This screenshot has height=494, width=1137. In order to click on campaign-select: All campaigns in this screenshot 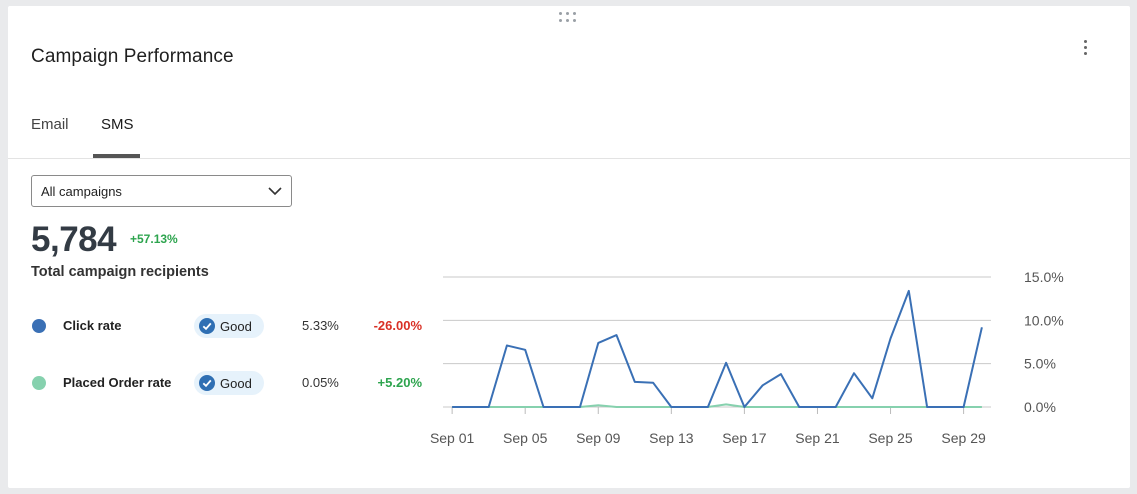, I will do `click(161, 191)`.